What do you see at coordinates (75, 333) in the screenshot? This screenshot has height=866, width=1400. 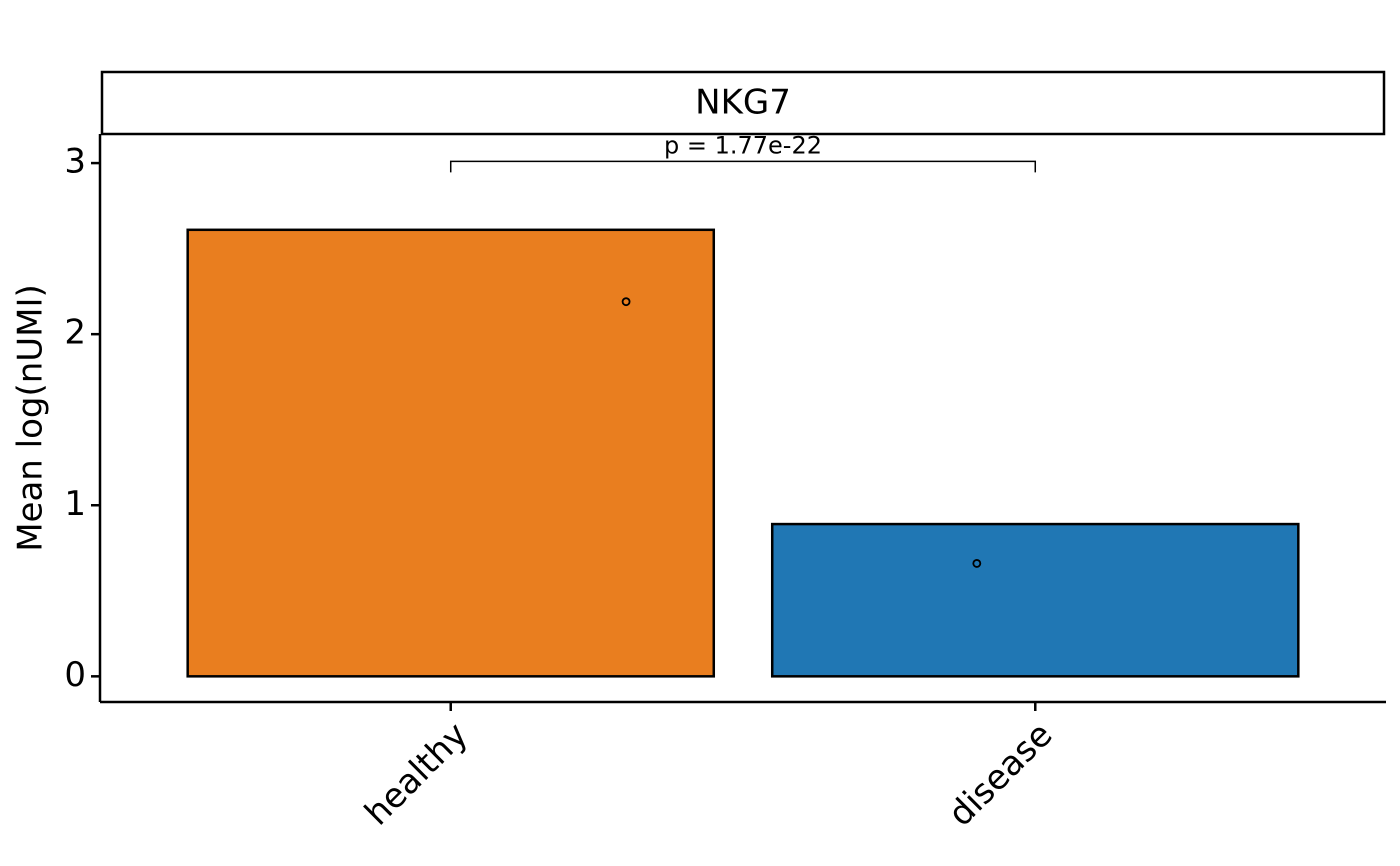 I see `y-tick-label: 2` at bounding box center [75, 333].